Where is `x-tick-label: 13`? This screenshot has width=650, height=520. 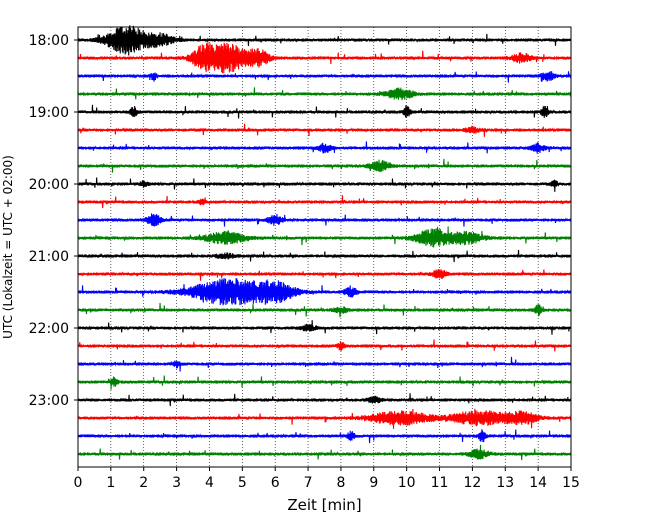
x-tick-label: 13 is located at coordinates (505, 483).